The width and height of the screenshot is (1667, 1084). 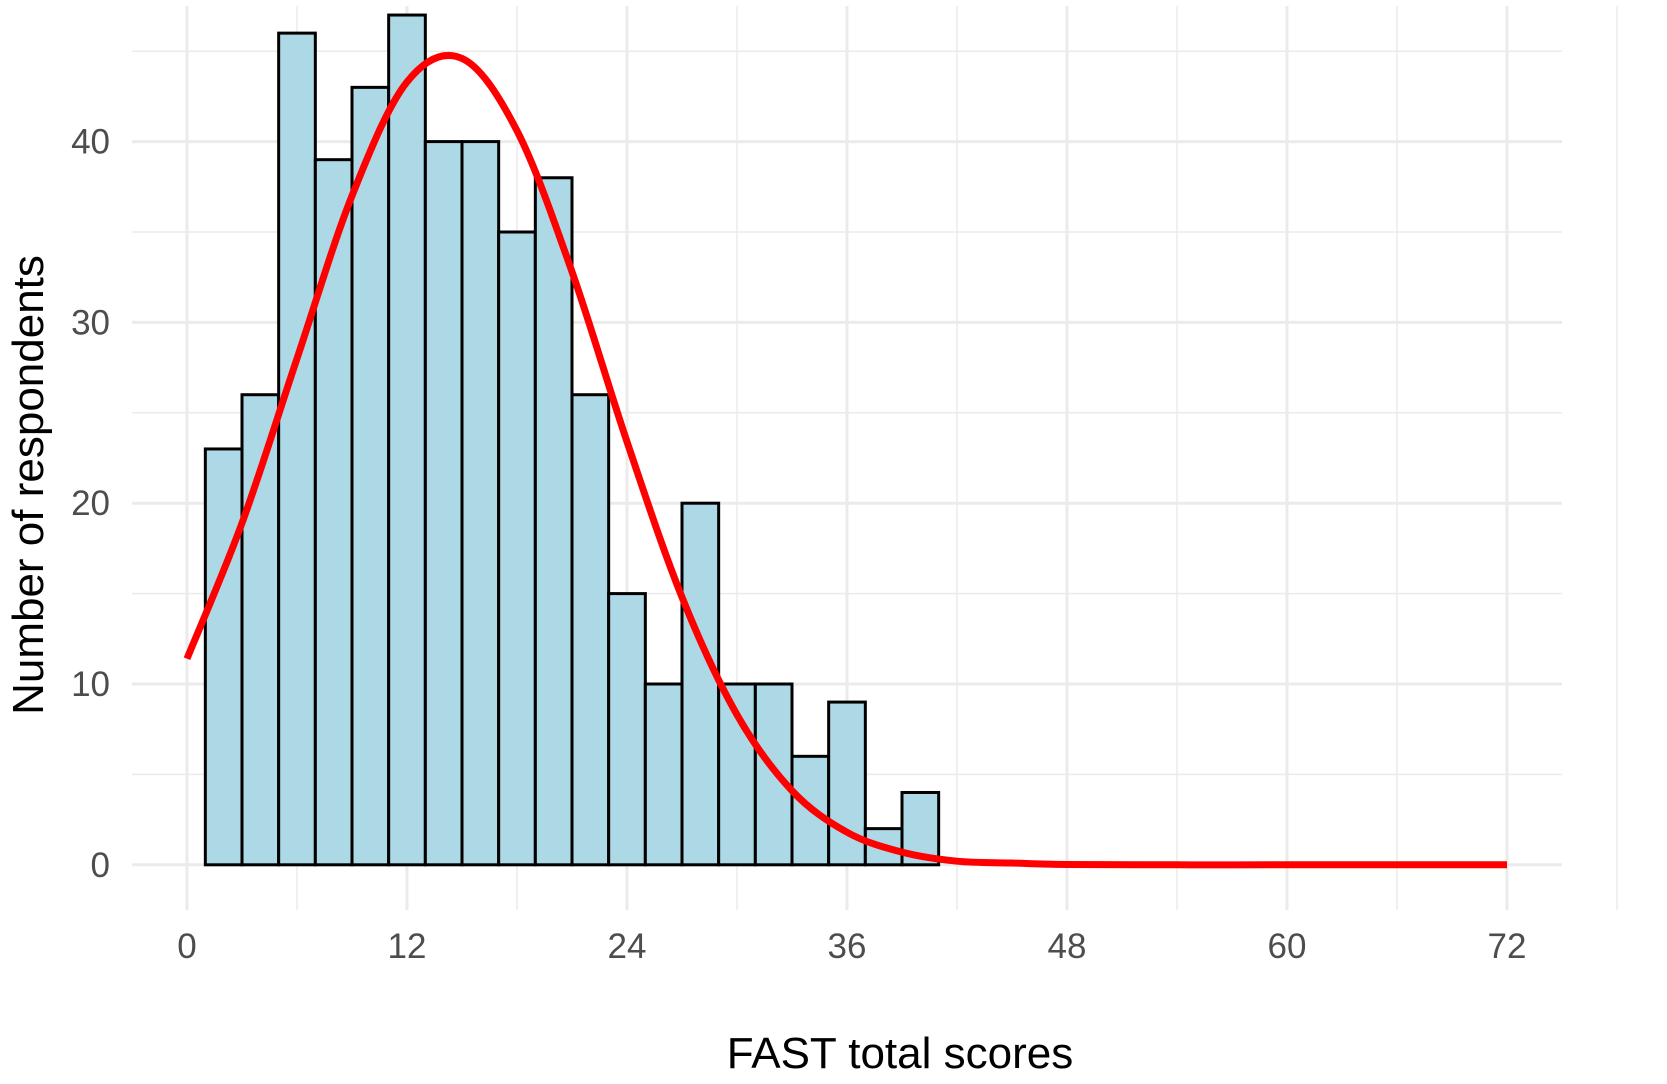 What do you see at coordinates (1507, 946) in the screenshot?
I see `x-tick-label: 72` at bounding box center [1507, 946].